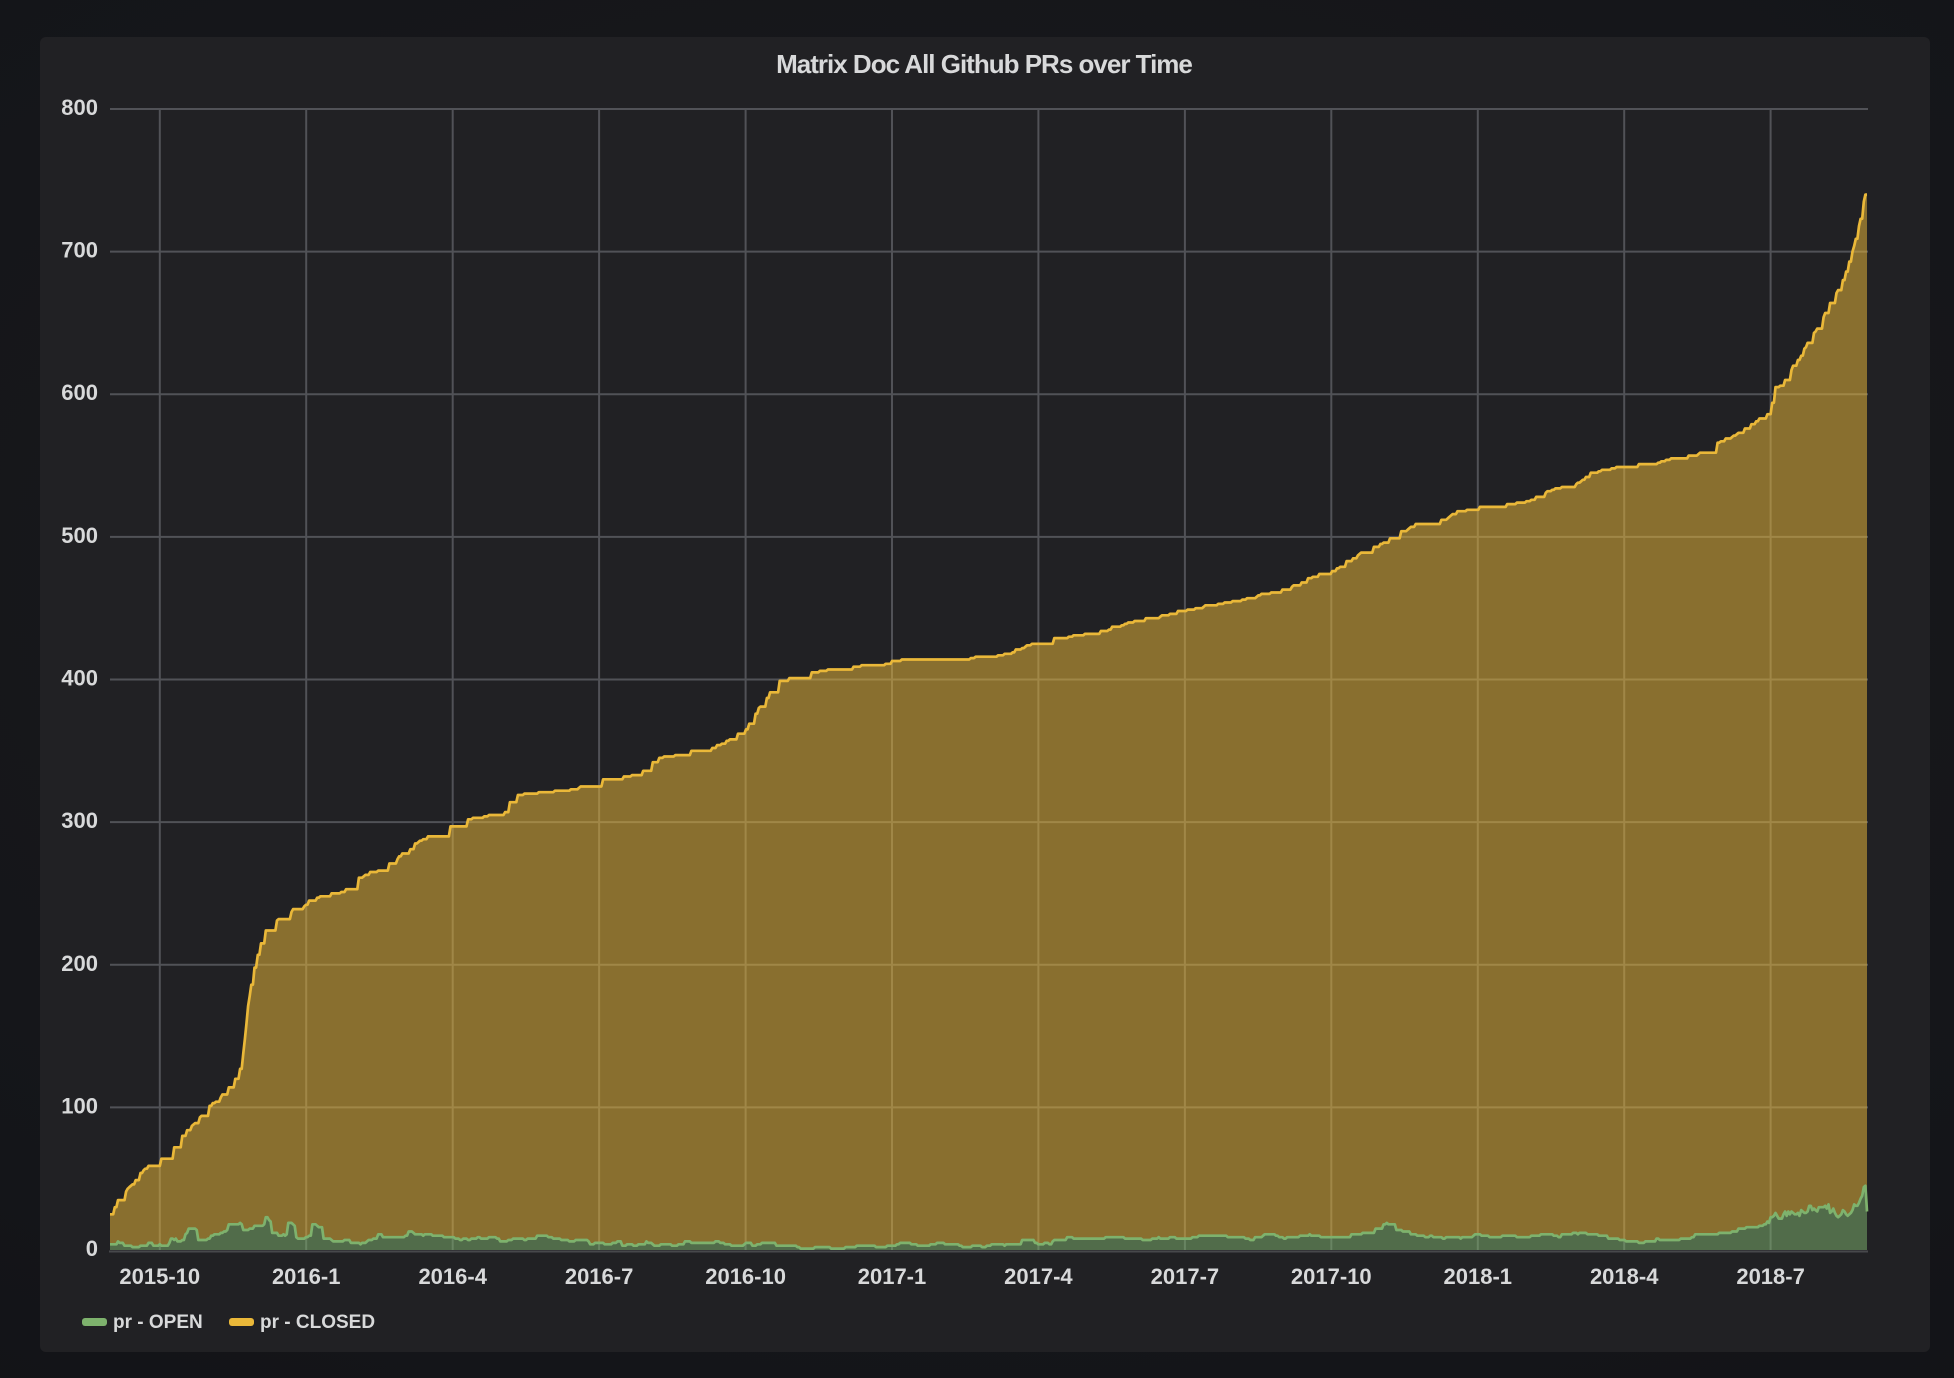 The height and width of the screenshot is (1378, 1954). Describe the element at coordinates (1331, 1276) in the screenshot. I see `svg-text: 2017-10` at that location.